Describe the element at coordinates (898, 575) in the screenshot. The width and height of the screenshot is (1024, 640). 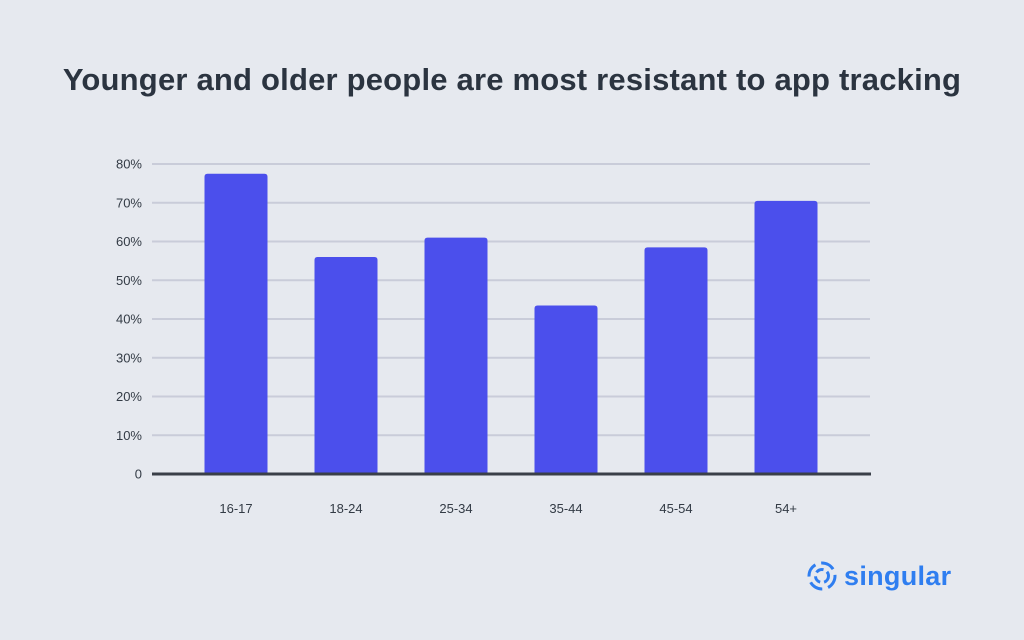
I see `brand-name: singular` at that location.